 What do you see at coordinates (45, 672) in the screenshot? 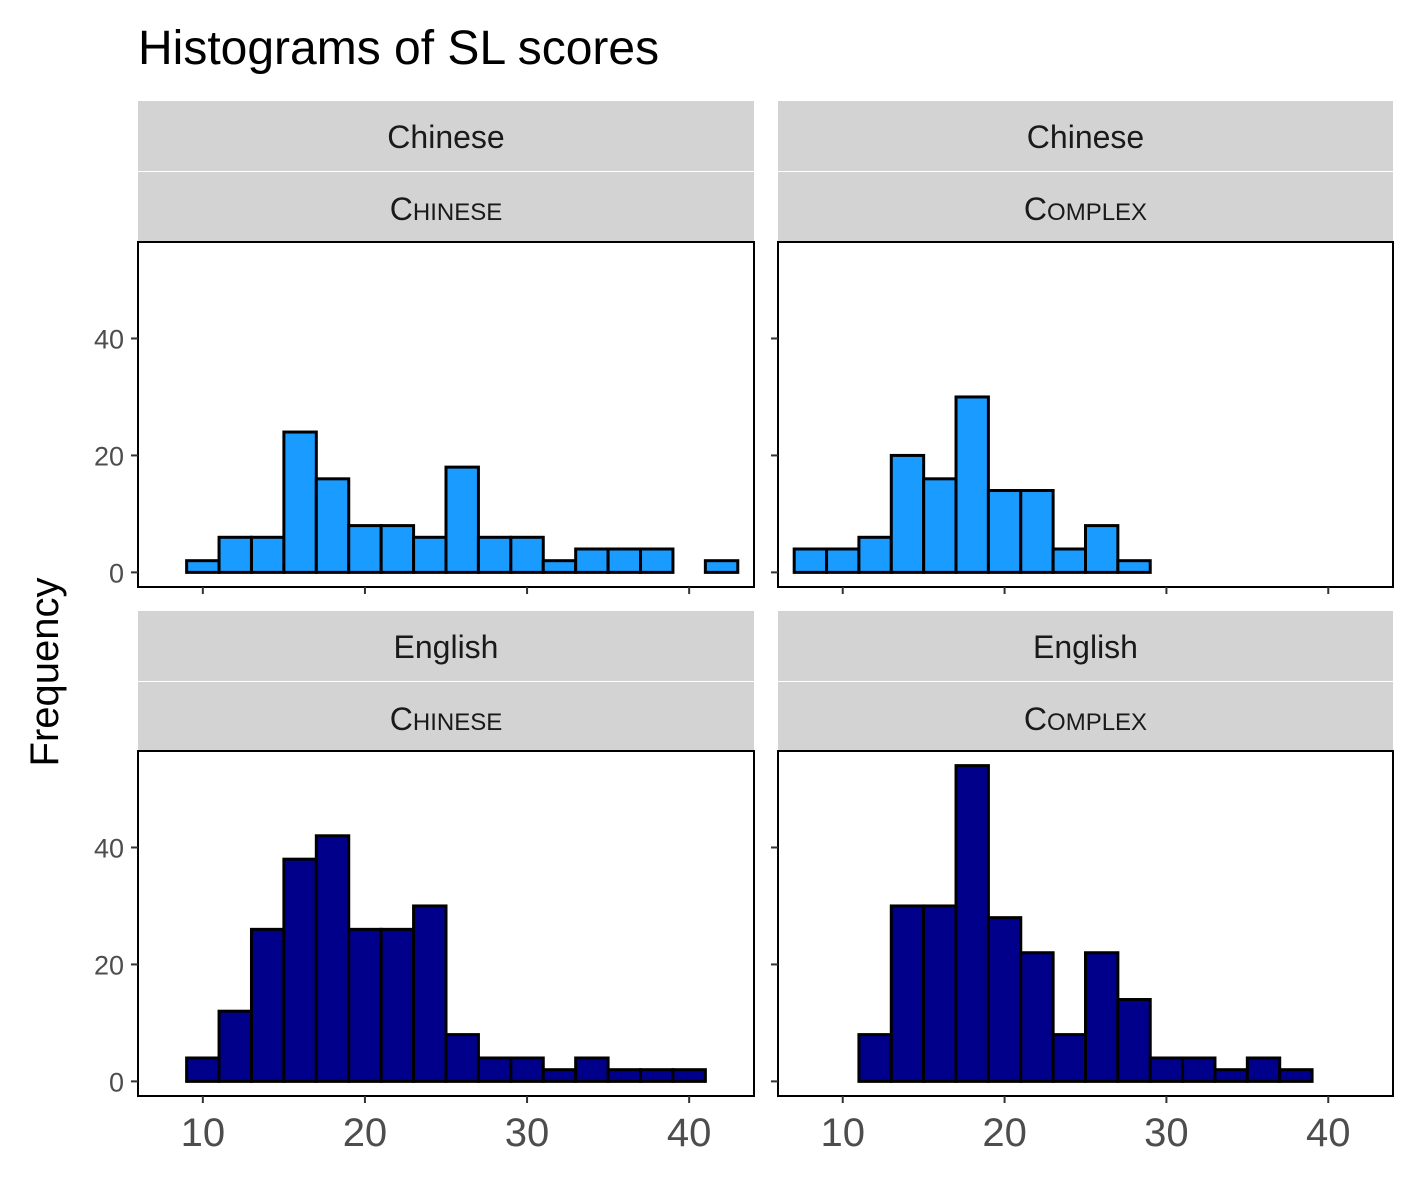
I see `y-axis-label: Frequency` at bounding box center [45, 672].